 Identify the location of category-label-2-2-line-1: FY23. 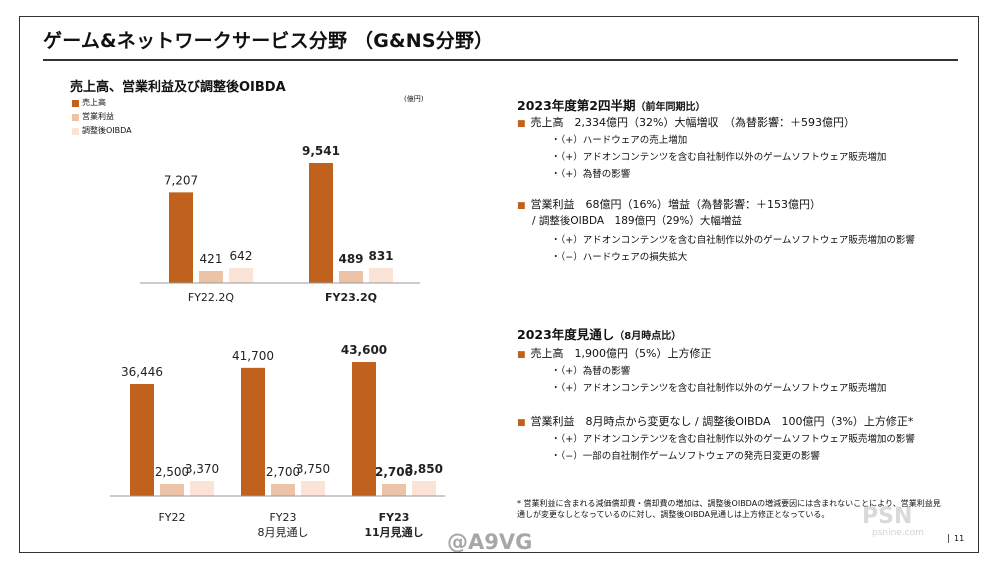
(282, 517).